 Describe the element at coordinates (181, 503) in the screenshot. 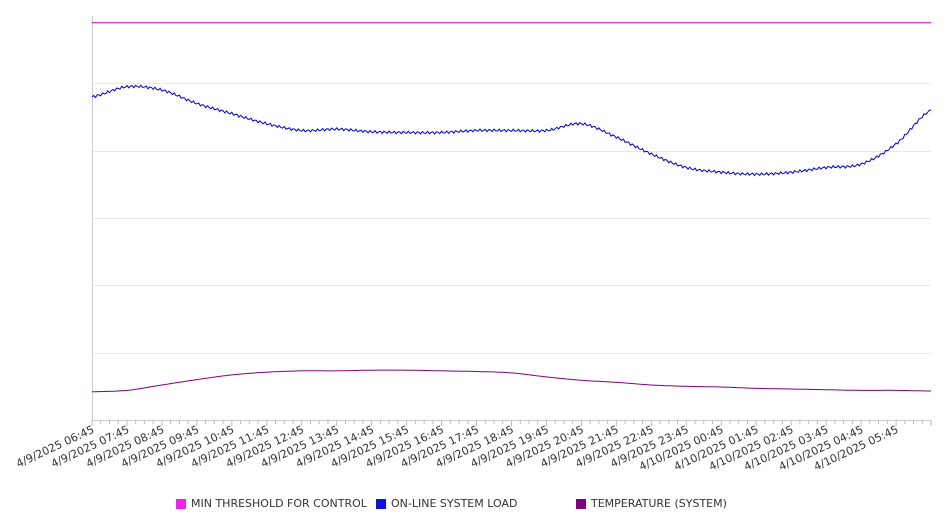

I see `legend-swatch-min-threshold` at that location.